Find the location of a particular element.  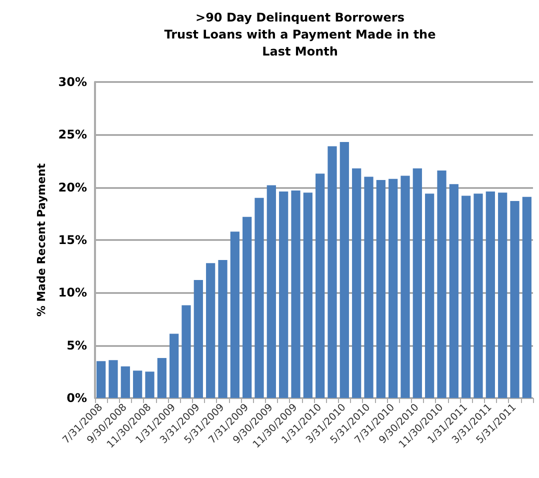

y-tick-label: 30% is located at coordinates (72, 82).